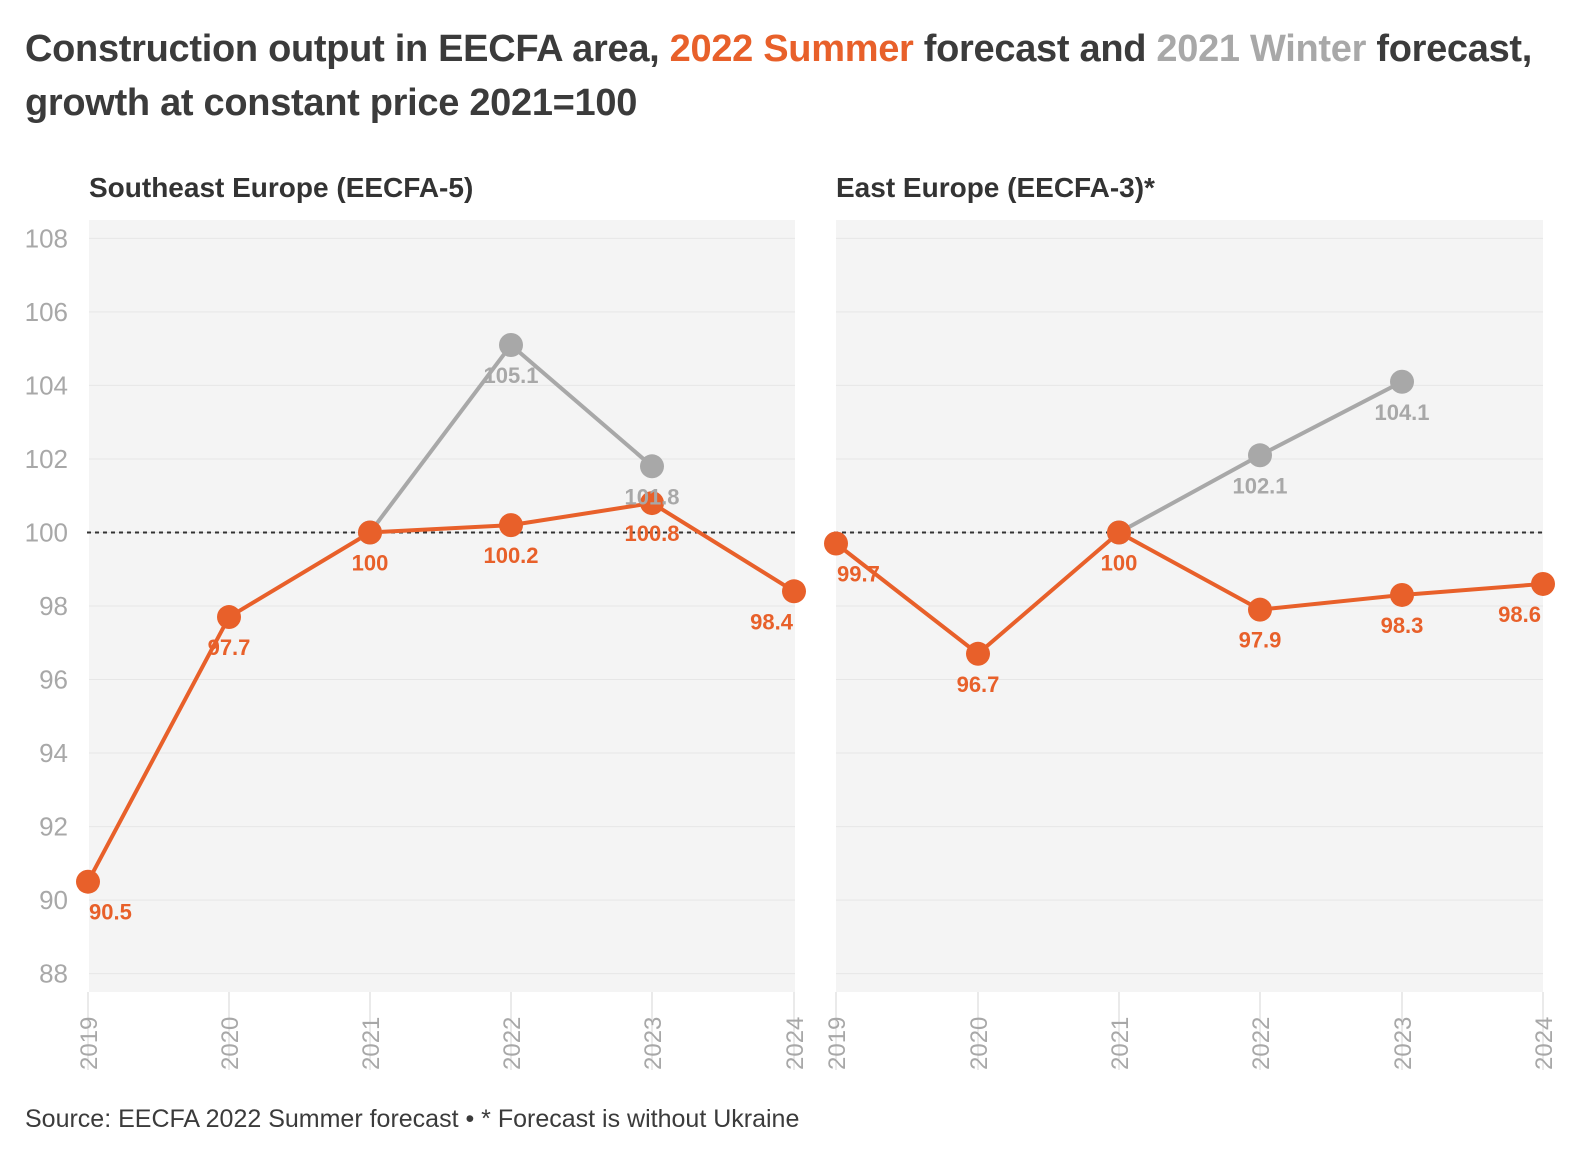 The height and width of the screenshot is (1150, 1592). Describe the element at coordinates (1259, 485) in the screenshot. I see `data-label-winter: 102.1` at that location.